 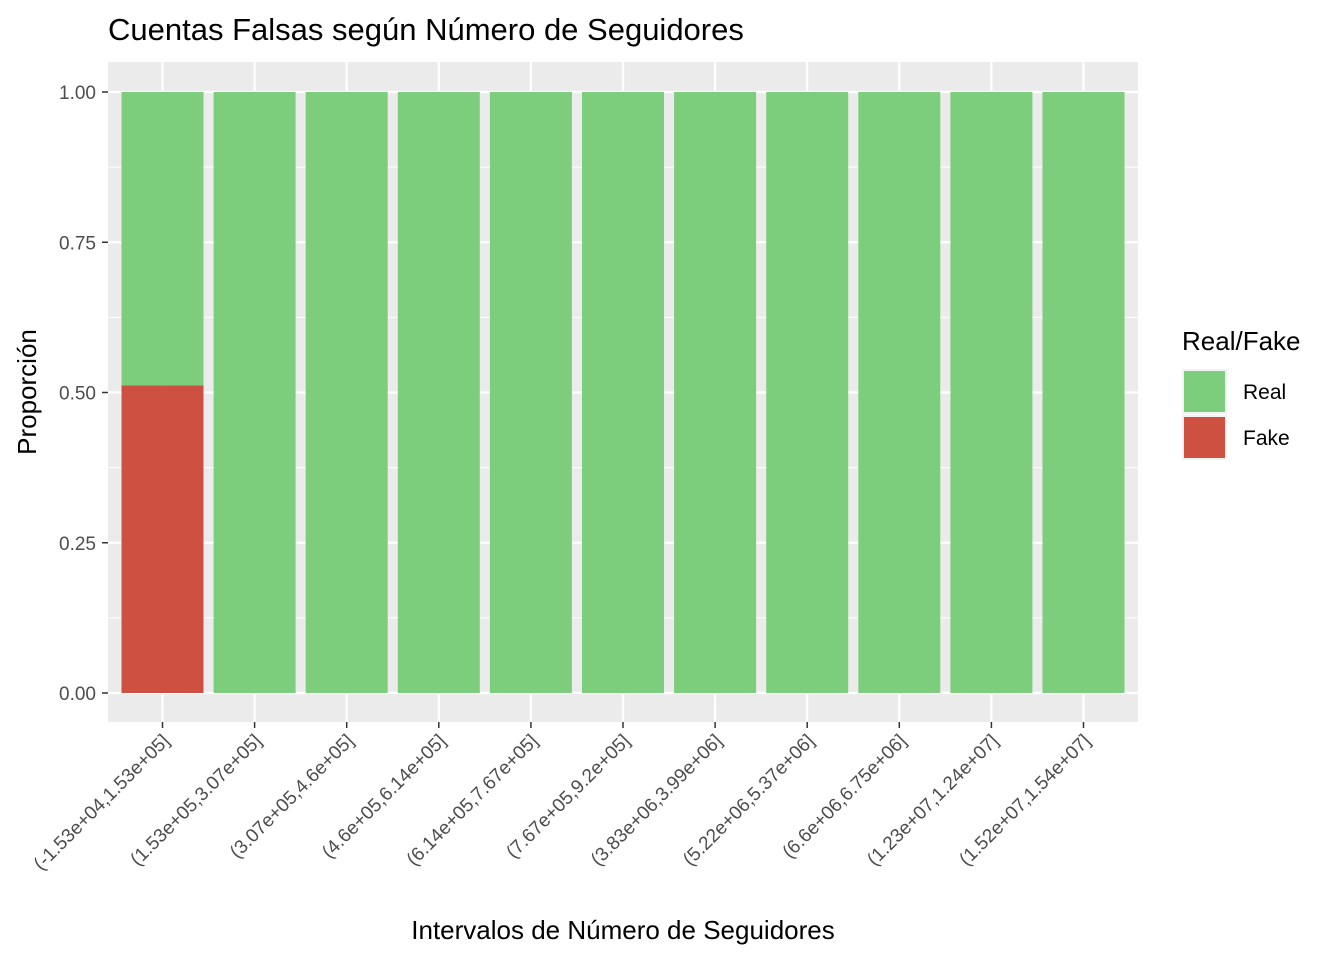 I want to click on y-tick-label: 0.25, so click(x=77, y=544).